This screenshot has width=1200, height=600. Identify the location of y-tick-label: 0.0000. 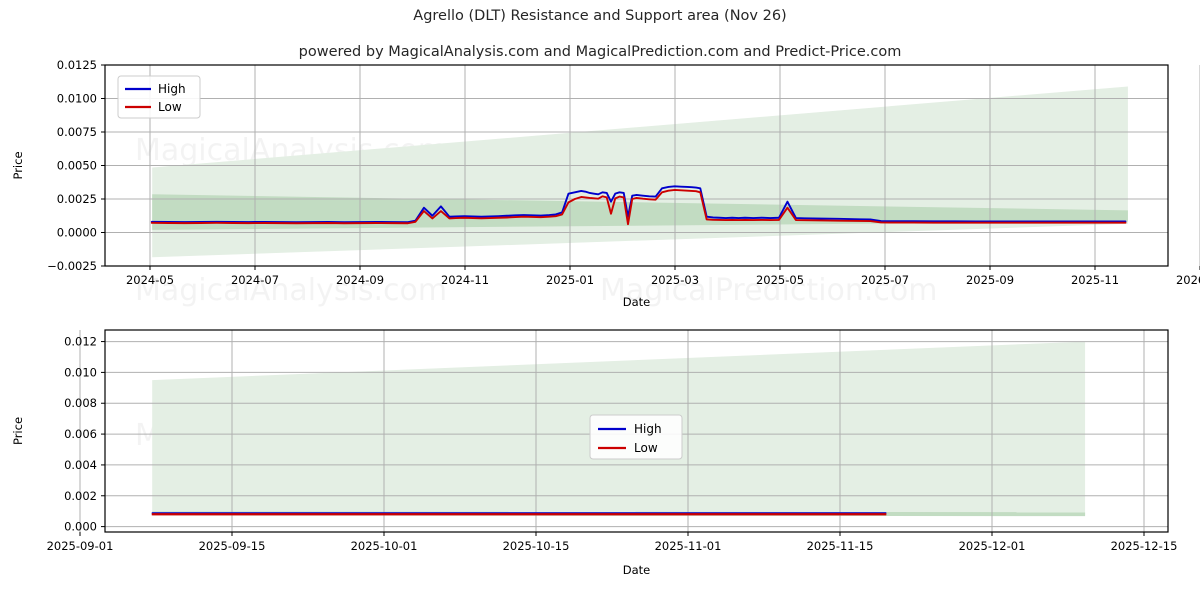
(77, 233).